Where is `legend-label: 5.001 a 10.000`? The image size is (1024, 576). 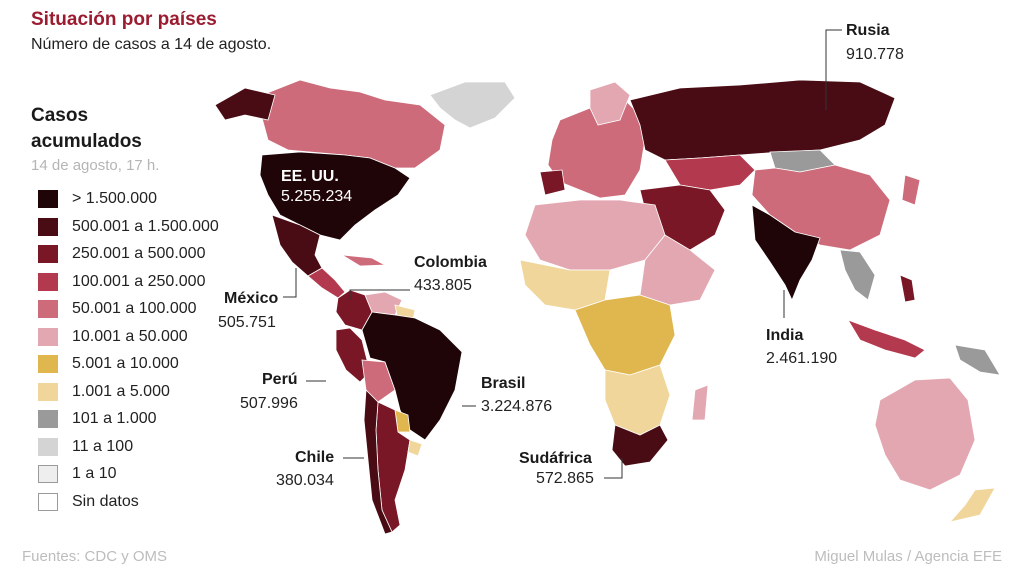 legend-label: 5.001 a 10.000 is located at coordinates (125, 363).